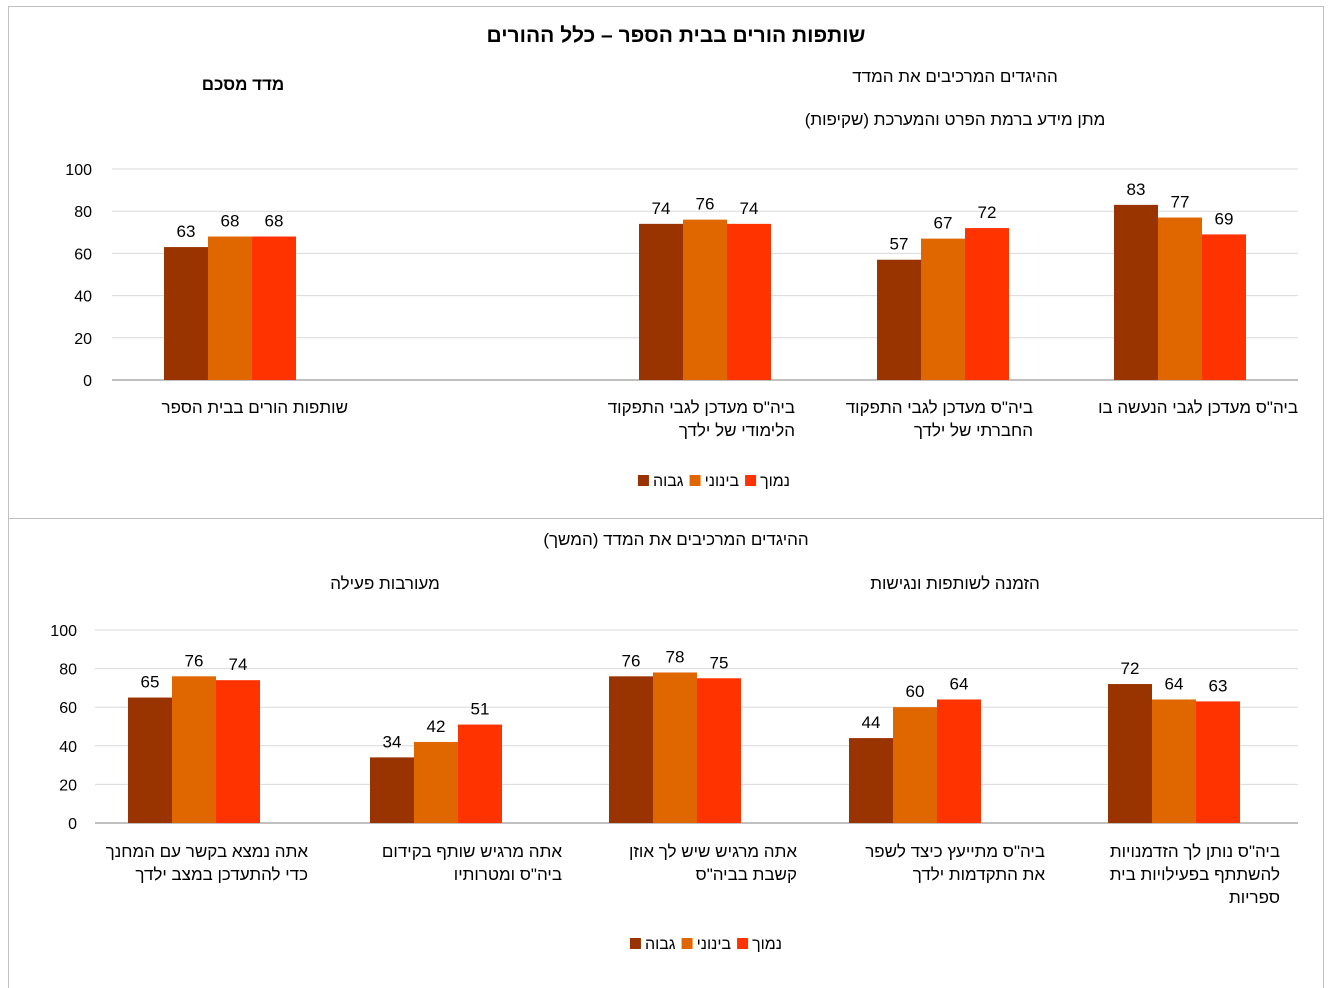 This screenshot has height=988, width=1331. What do you see at coordinates (207, 851) in the screenshot?
I see `category-label: אתה נמצא בקשר עם המחנך` at bounding box center [207, 851].